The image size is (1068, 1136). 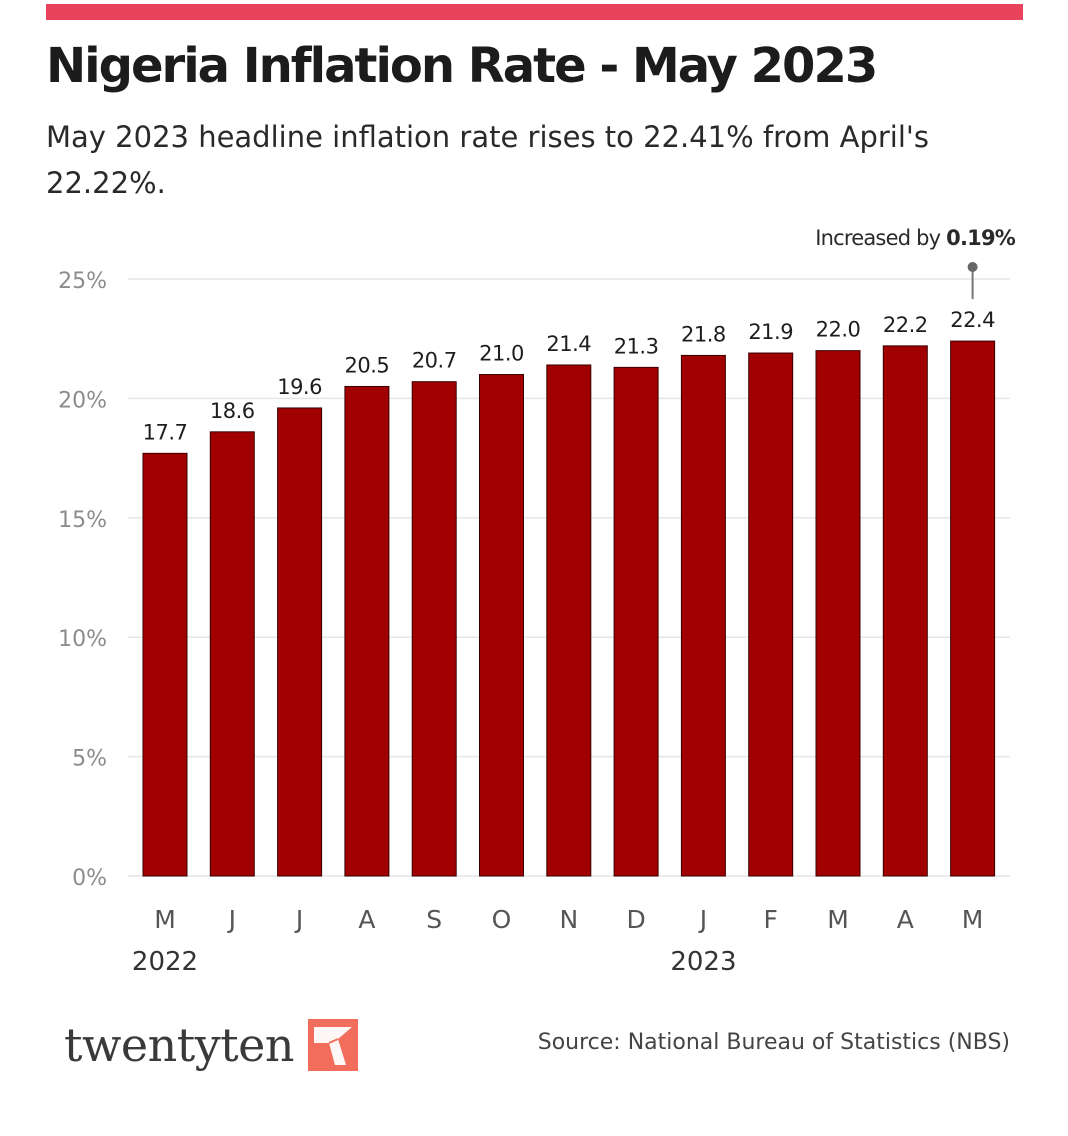 What do you see at coordinates (703, 334) in the screenshot?
I see `bar-value-label: 21.8` at bounding box center [703, 334].